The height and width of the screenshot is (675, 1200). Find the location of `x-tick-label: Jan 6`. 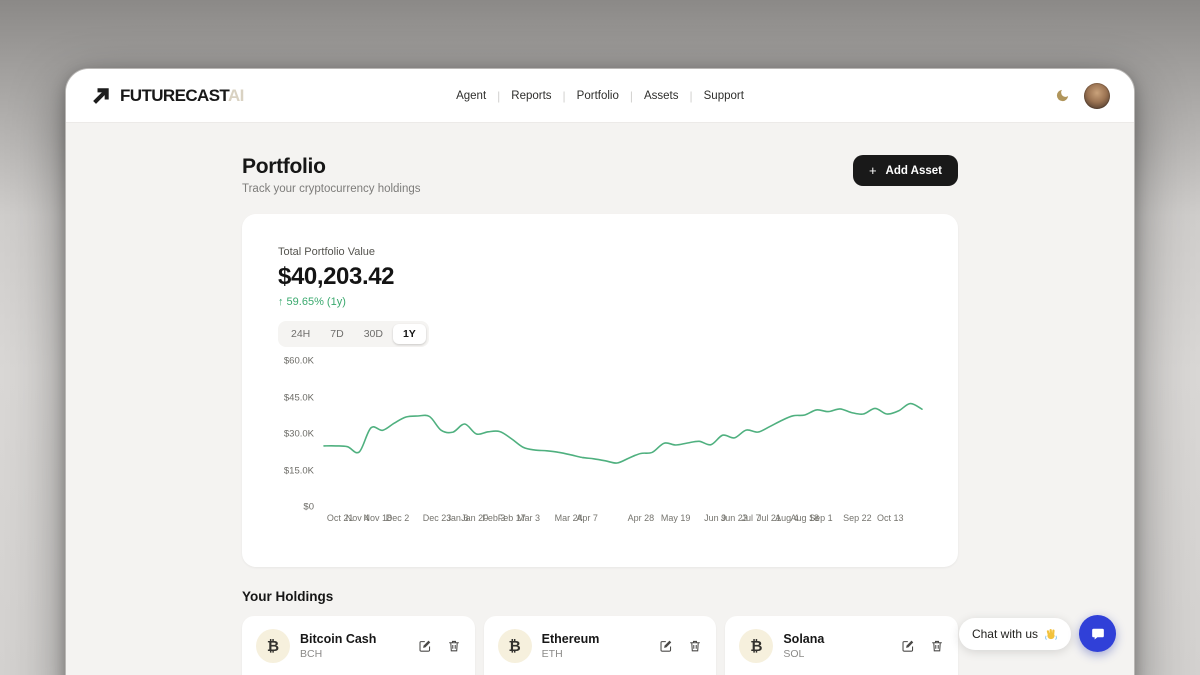

x-tick-label: Jan 6 is located at coordinates (457, 518).